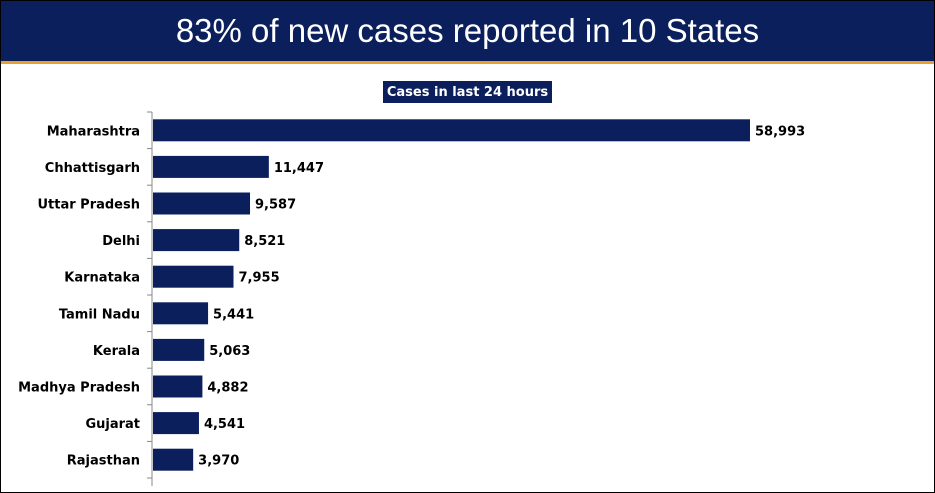  Describe the element at coordinates (88, 205) in the screenshot. I see `category-label: Uttar Pradesh` at that location.